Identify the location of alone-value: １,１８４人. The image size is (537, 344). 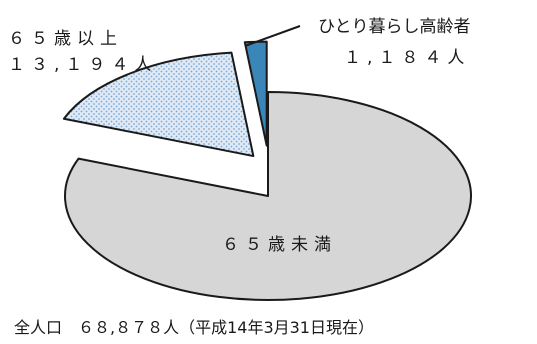
(407, 58).